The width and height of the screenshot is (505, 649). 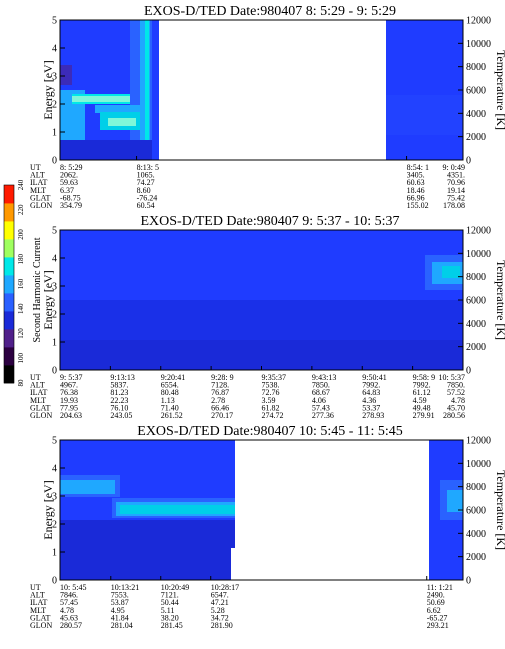 I want to click on orbit-value: 70.96, so click(x=456, y=182).